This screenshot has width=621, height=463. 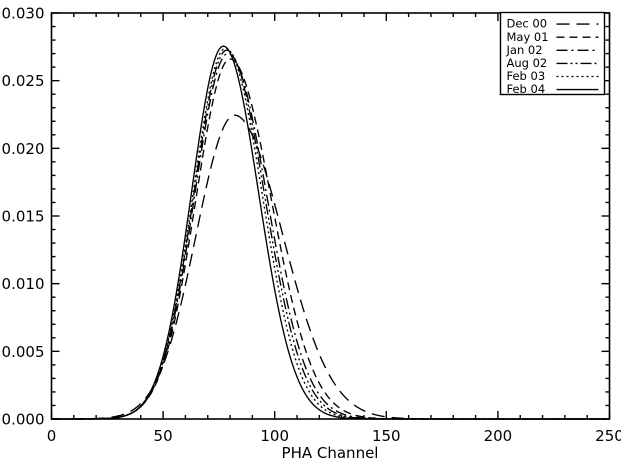 I want to click on x-tick-label: 0, so click(x=52, y=436).